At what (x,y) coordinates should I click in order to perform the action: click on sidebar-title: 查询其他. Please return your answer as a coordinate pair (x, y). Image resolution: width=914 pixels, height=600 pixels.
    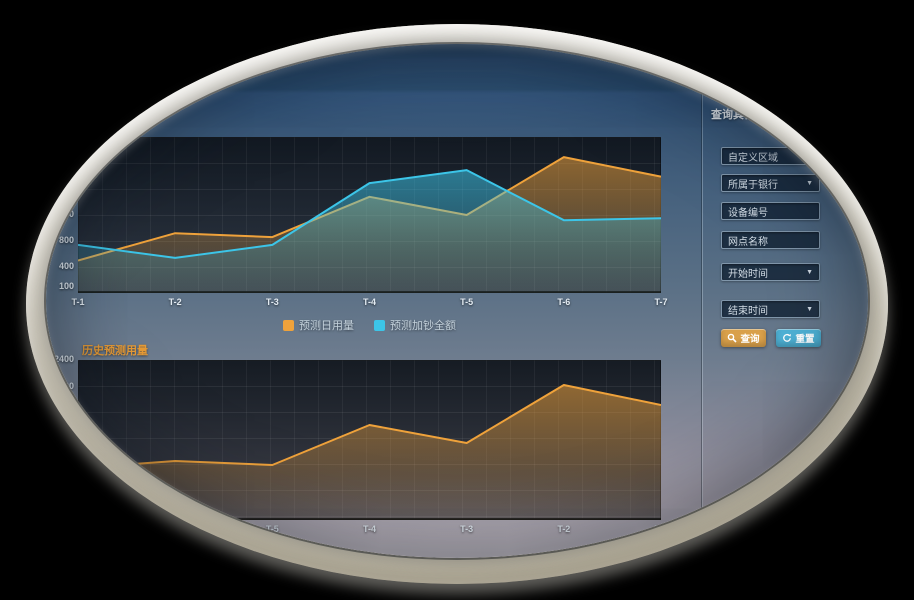
    Looking at the image, I should click on (733, 115).